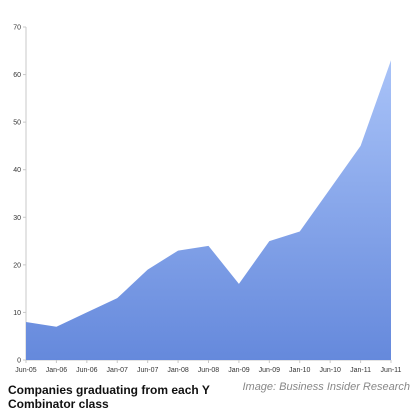  I want to click on x-tick-label: Jun-09, so click(270, 370).